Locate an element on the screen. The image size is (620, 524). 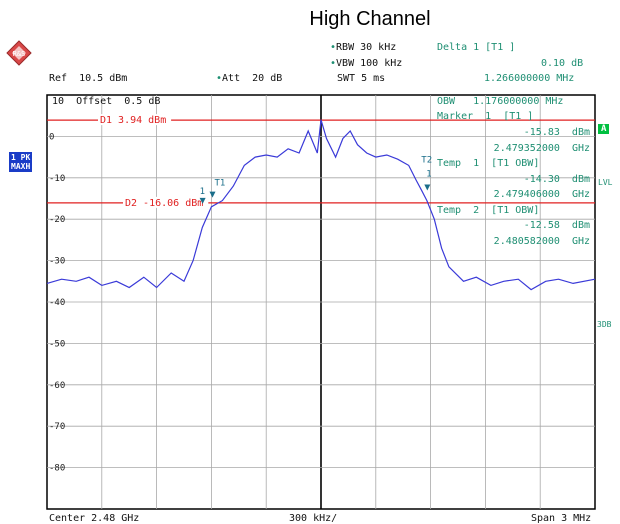
y-tick-label: 0 is located at coordinates (51, 137).